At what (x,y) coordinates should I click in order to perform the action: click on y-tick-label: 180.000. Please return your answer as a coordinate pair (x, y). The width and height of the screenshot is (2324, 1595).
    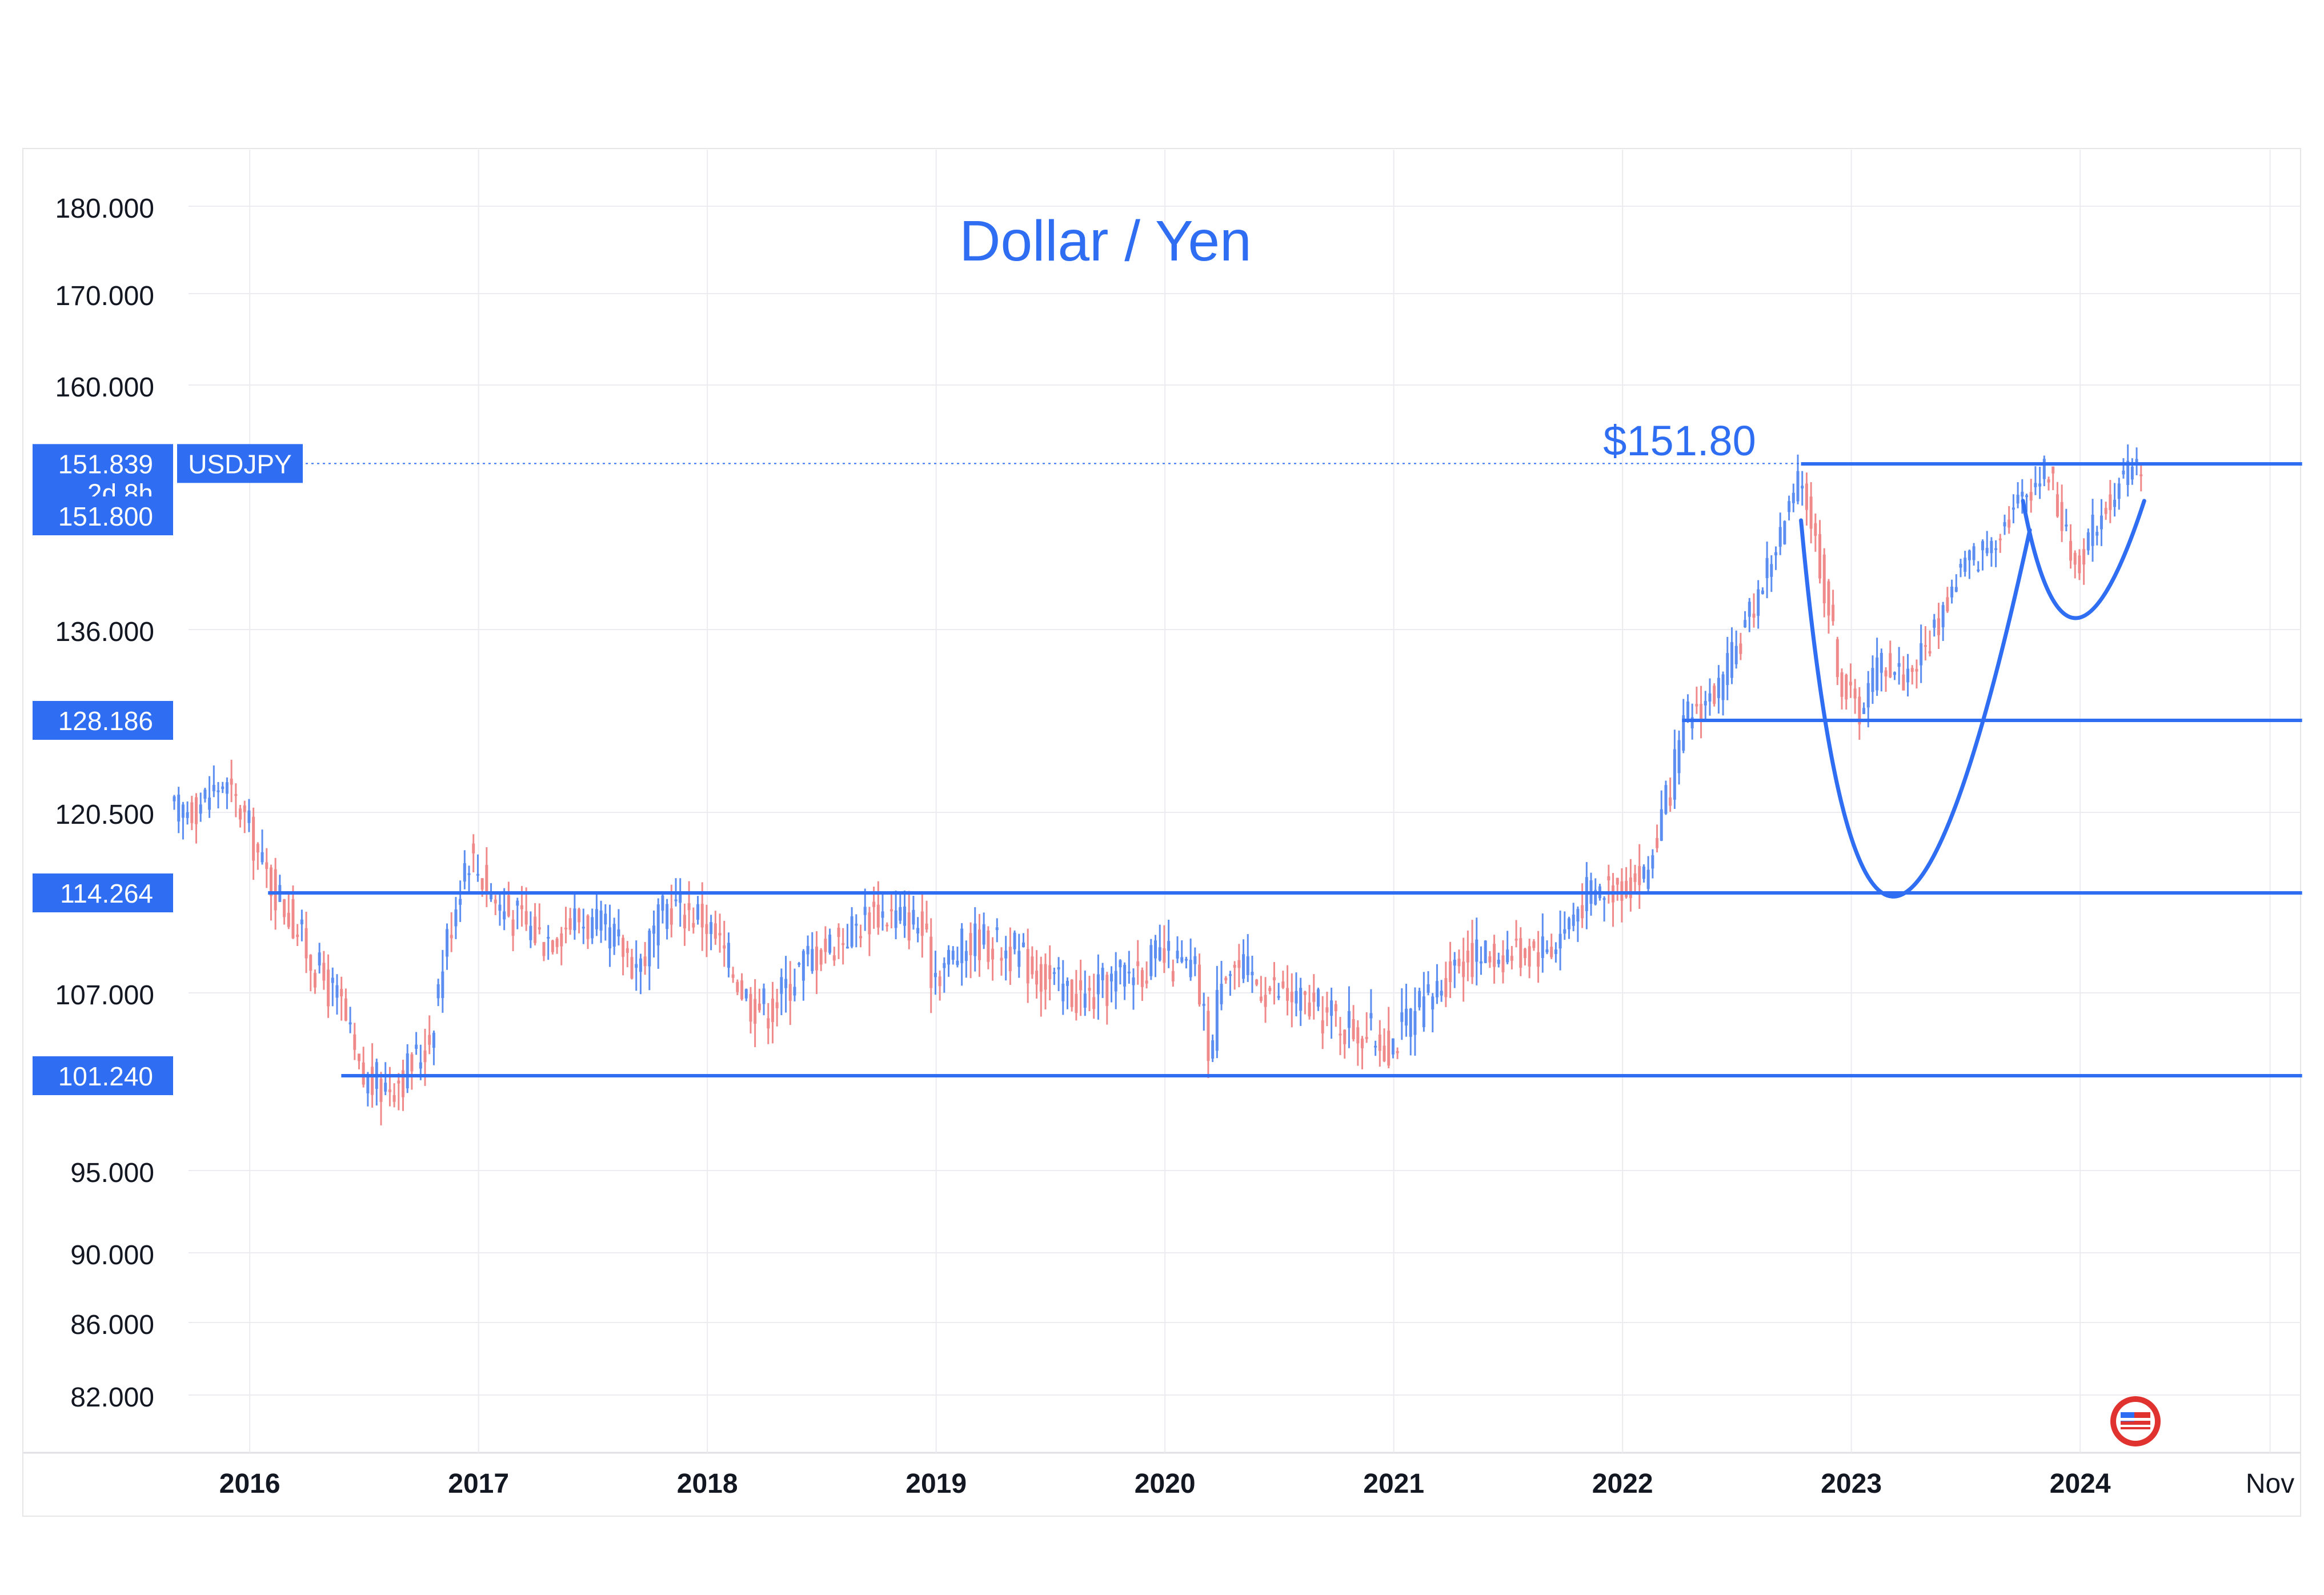
    Looking at the image, I should click on (104, 209).